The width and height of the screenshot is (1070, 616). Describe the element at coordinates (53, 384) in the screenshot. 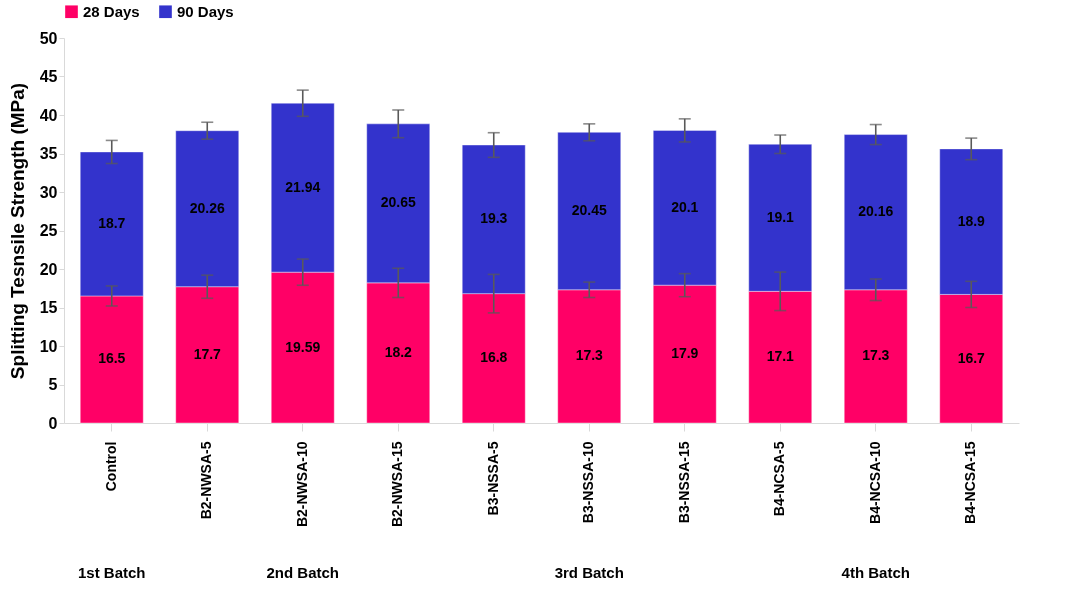

I see `y-tick-label: 5` at that location.